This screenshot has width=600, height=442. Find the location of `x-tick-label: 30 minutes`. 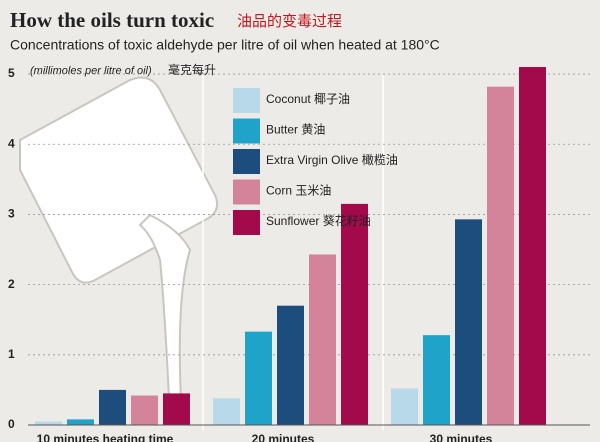

x-tick-label: 30 minutes is located at coordinates (461, 437).